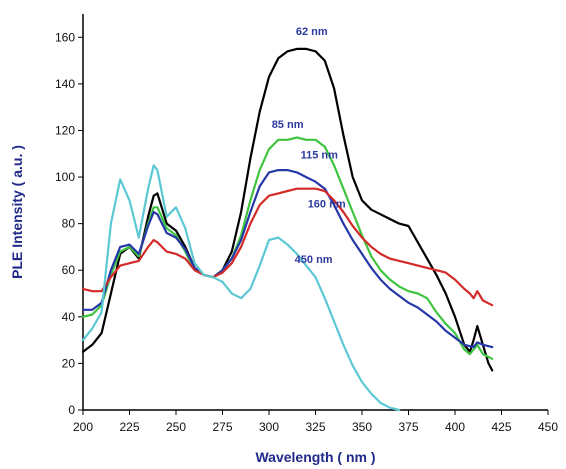  I want to click on y-tick-label: 60, so click(69, 270).